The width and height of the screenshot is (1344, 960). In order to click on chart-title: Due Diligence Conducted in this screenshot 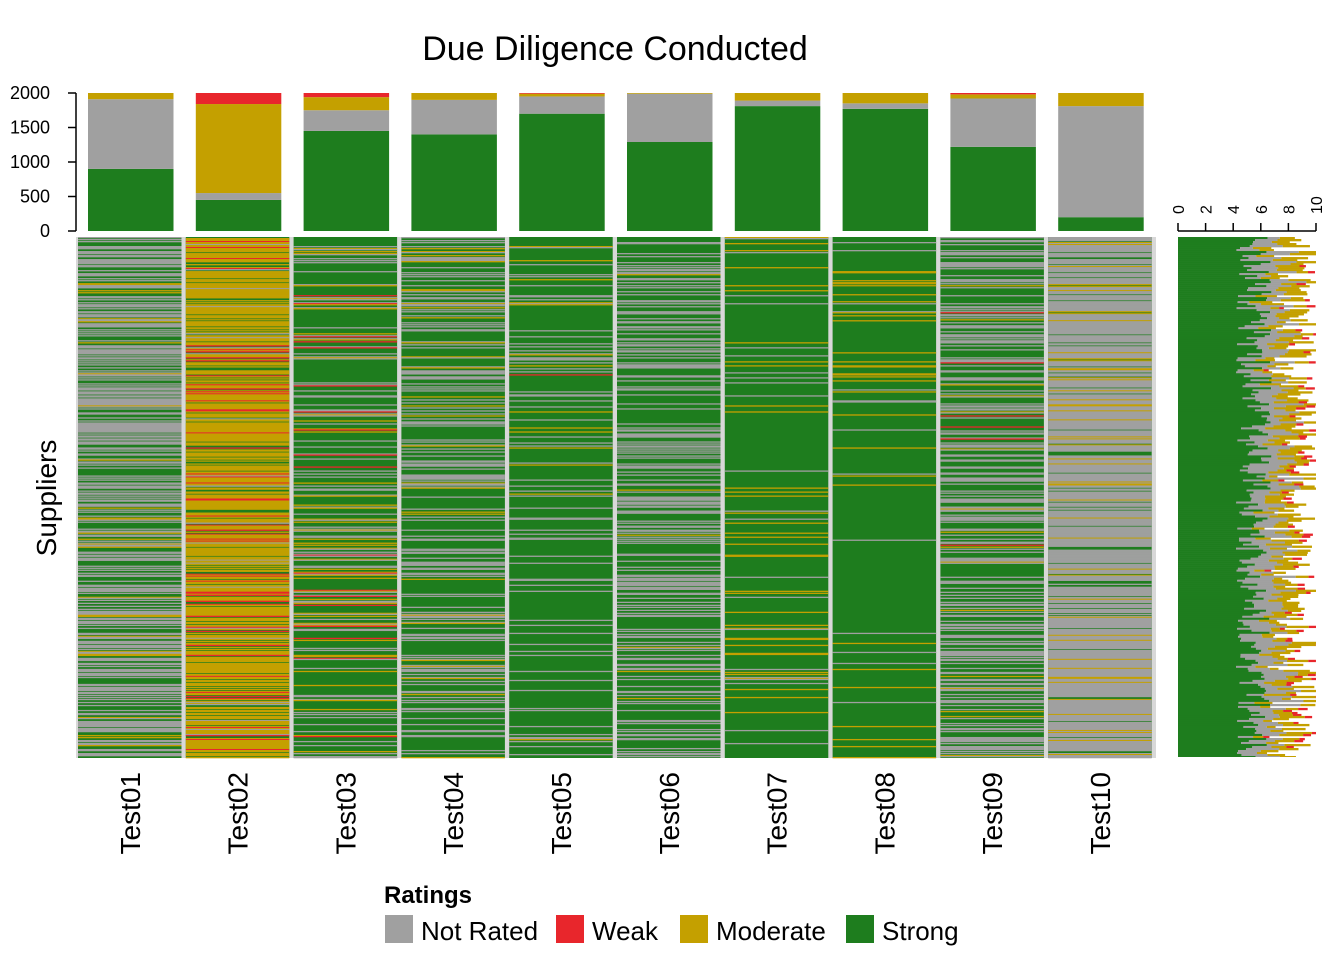, I will do `click(615, 49)`.